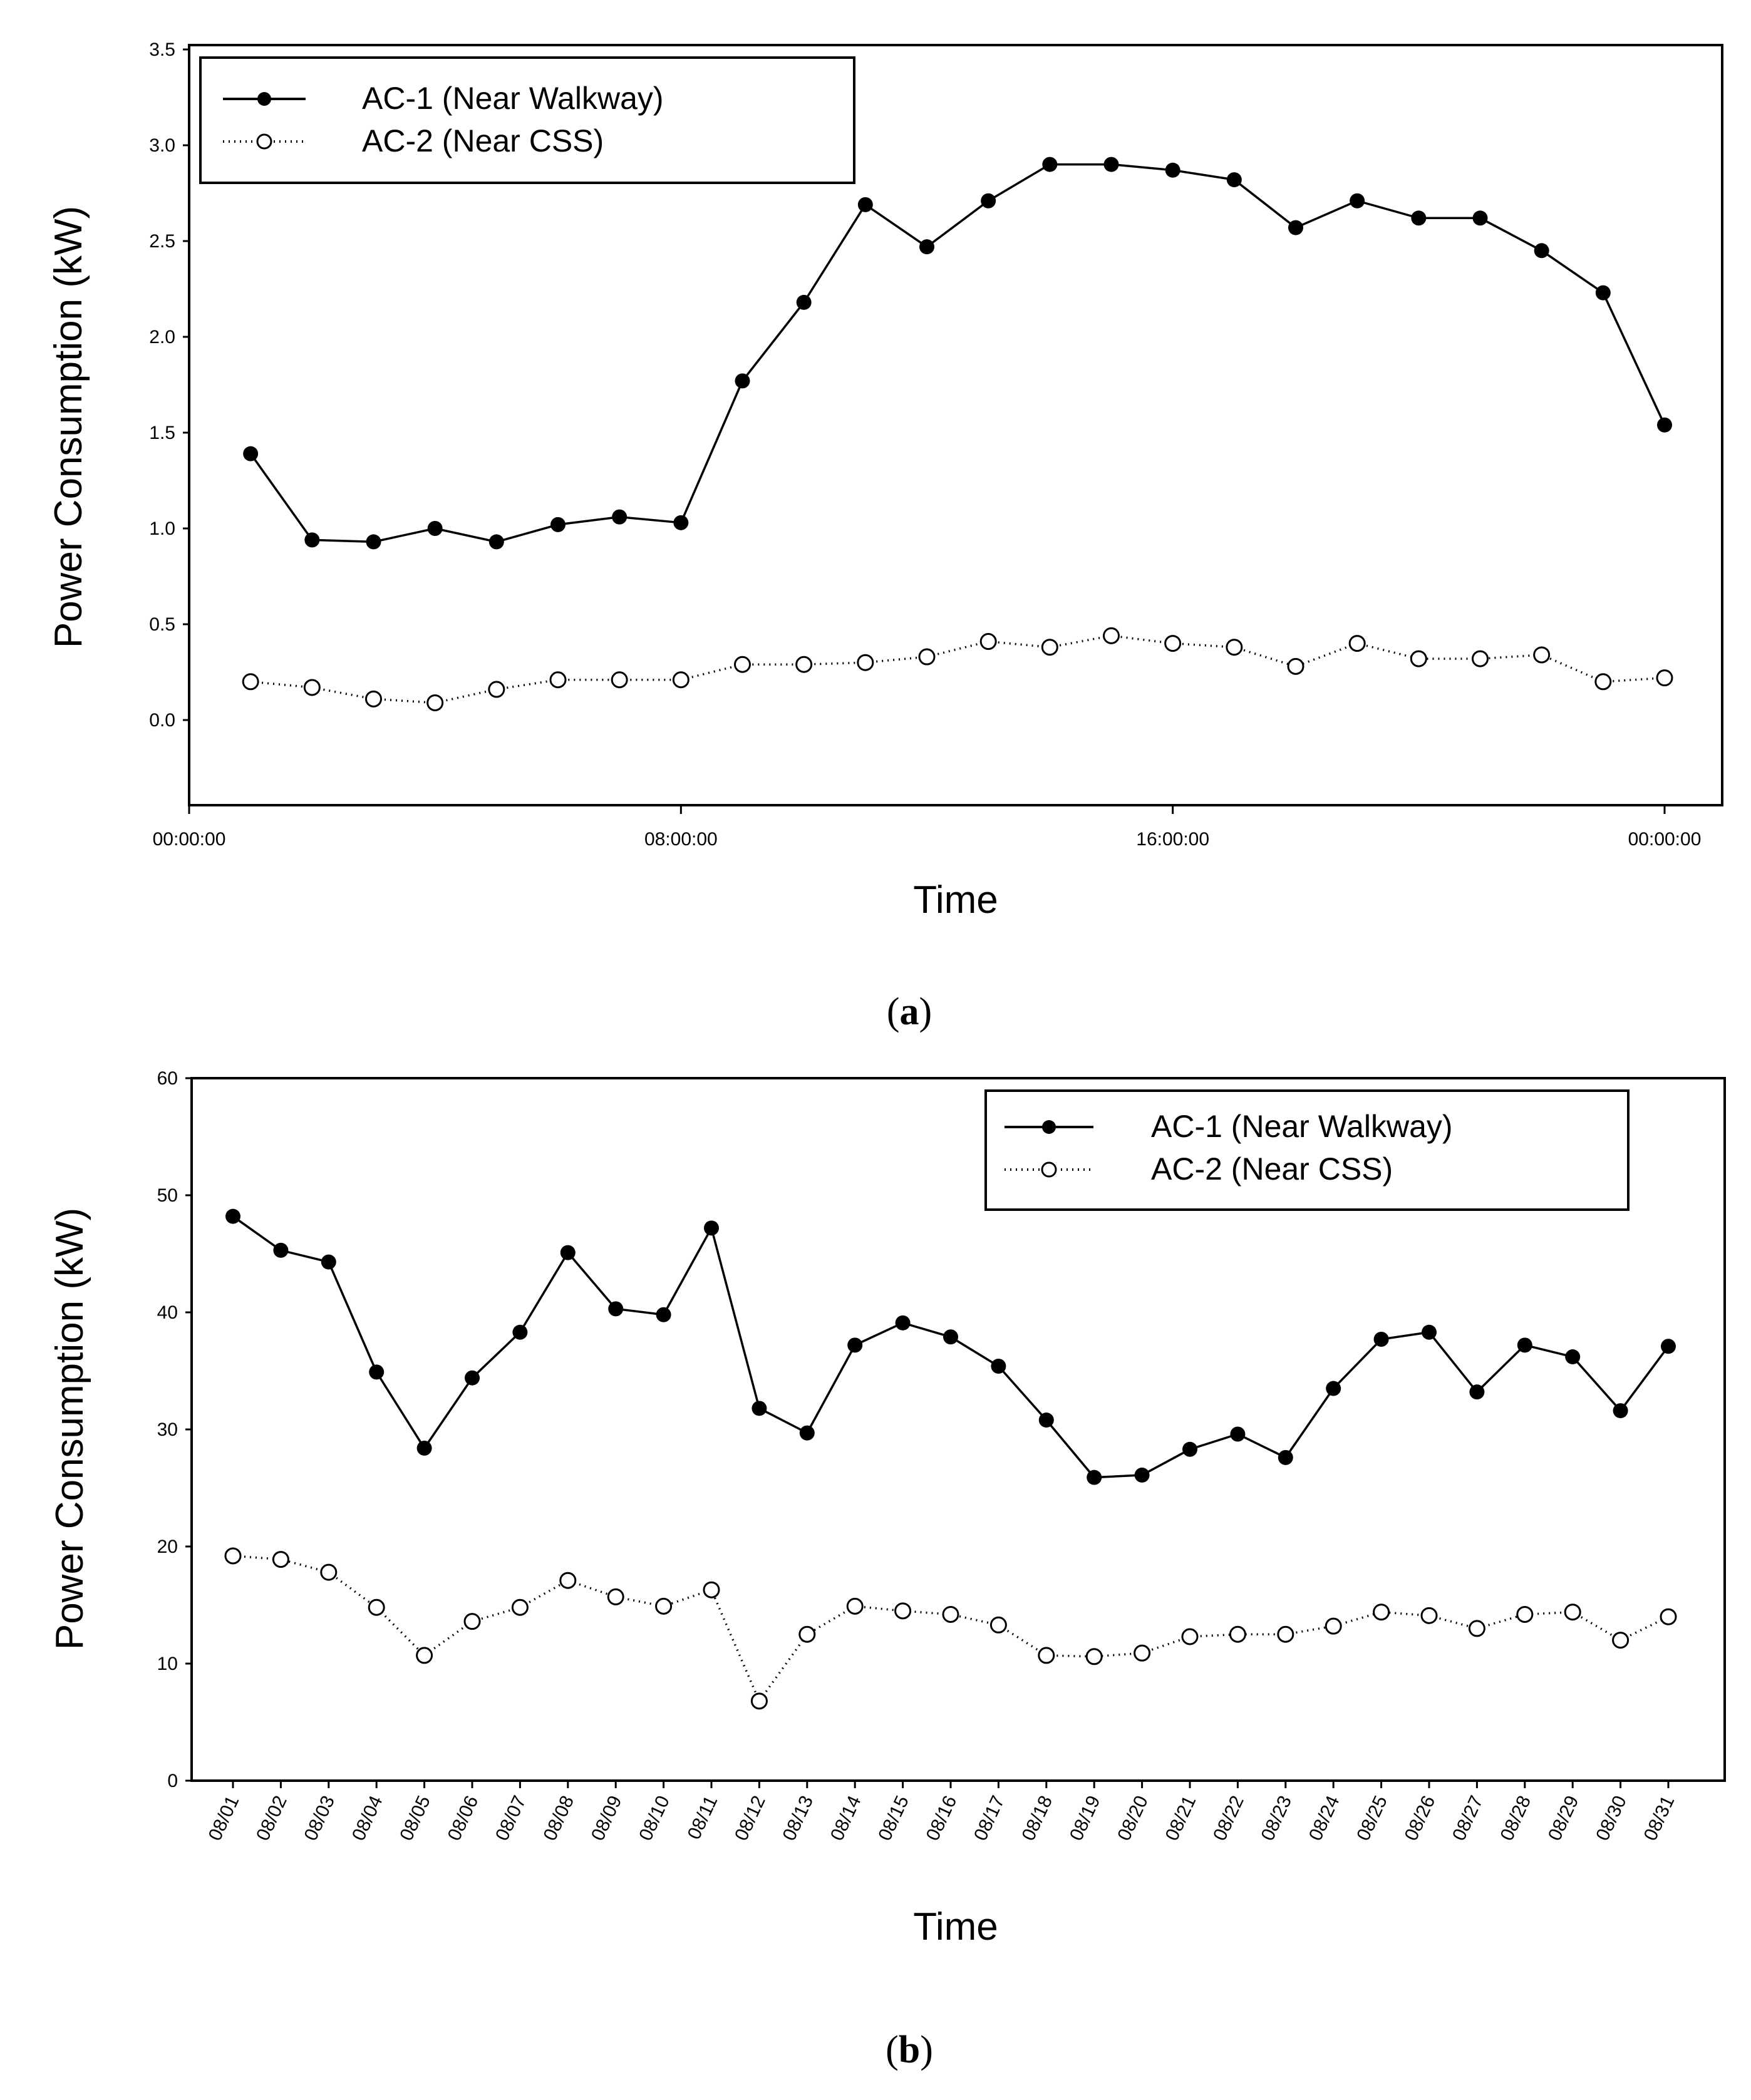 The height and width of the screenshot is (2100, 1751). Describe the element at coordinates (527, 120) in the screenshot. I see `chart-a-legend-box` at that location.